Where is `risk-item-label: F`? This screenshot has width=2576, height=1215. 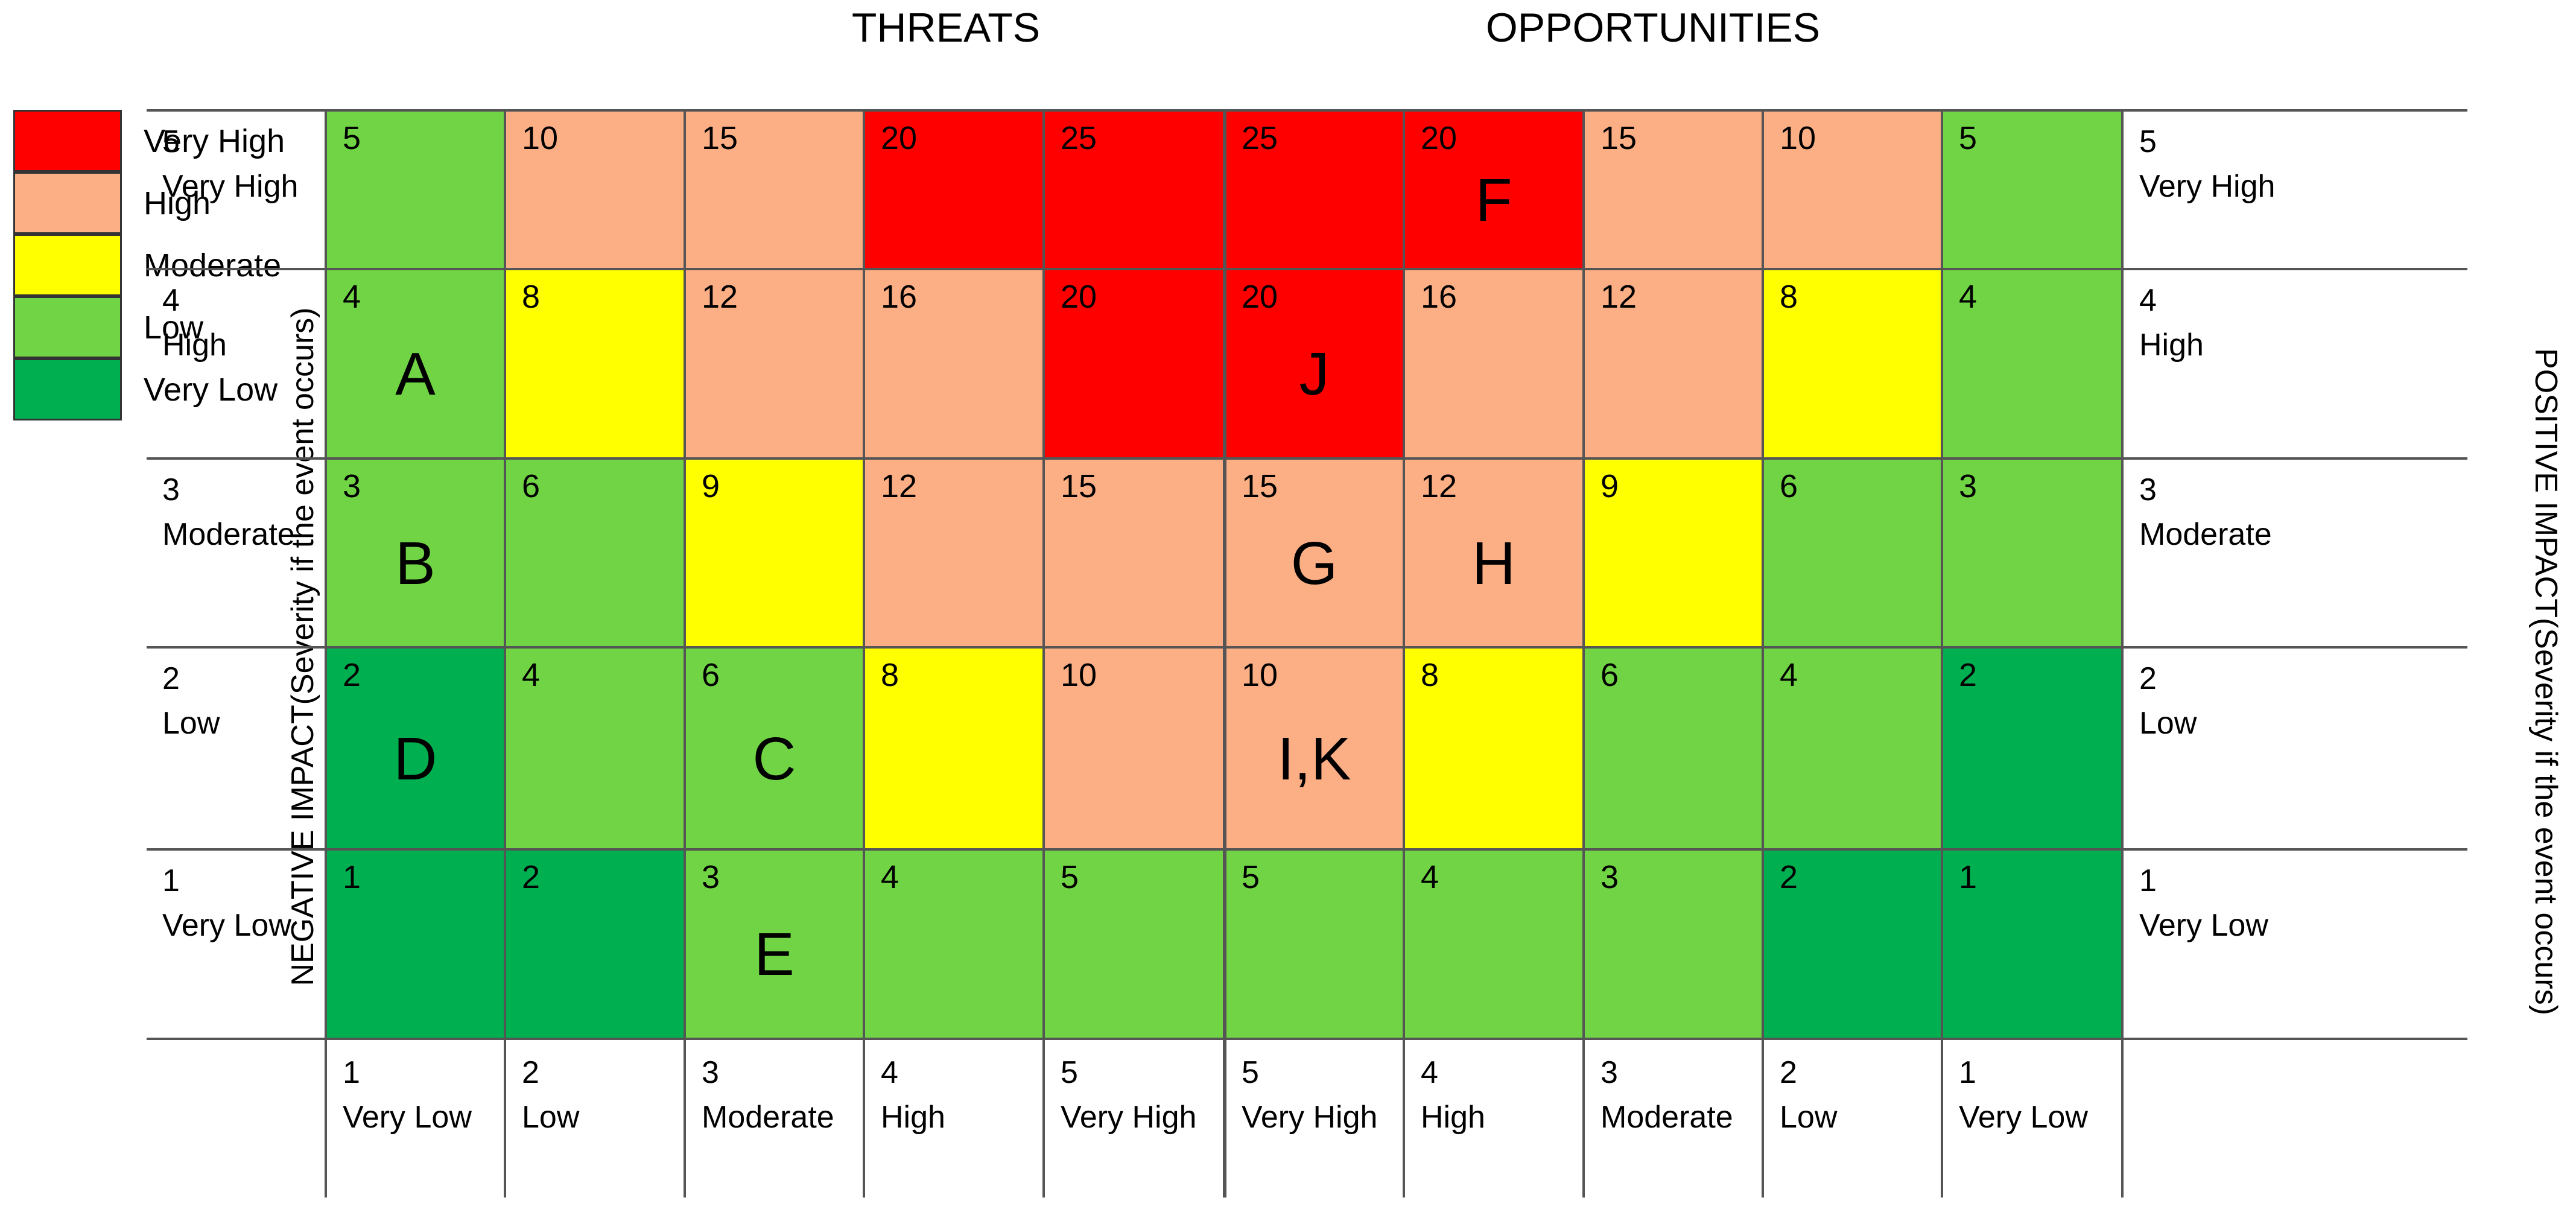 risk-item-label: F is located at coordinates (1493, 200).